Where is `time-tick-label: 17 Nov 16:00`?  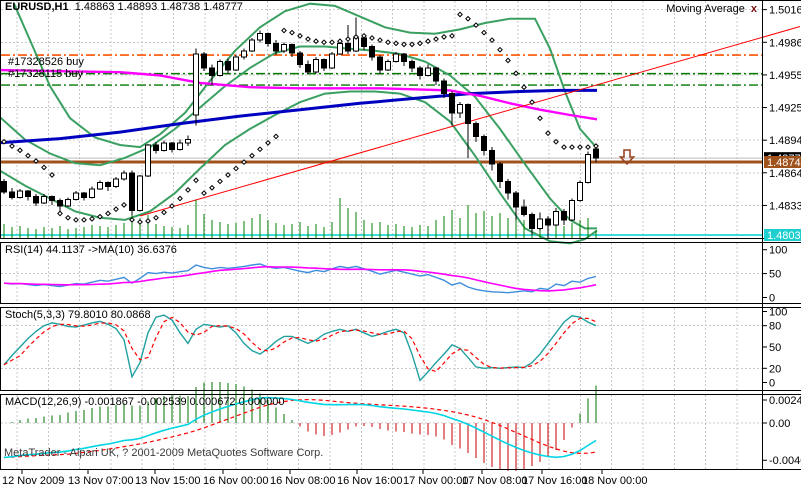
time-tick-label: 17 Nov 16:00 is located at coordinates (554, 481).